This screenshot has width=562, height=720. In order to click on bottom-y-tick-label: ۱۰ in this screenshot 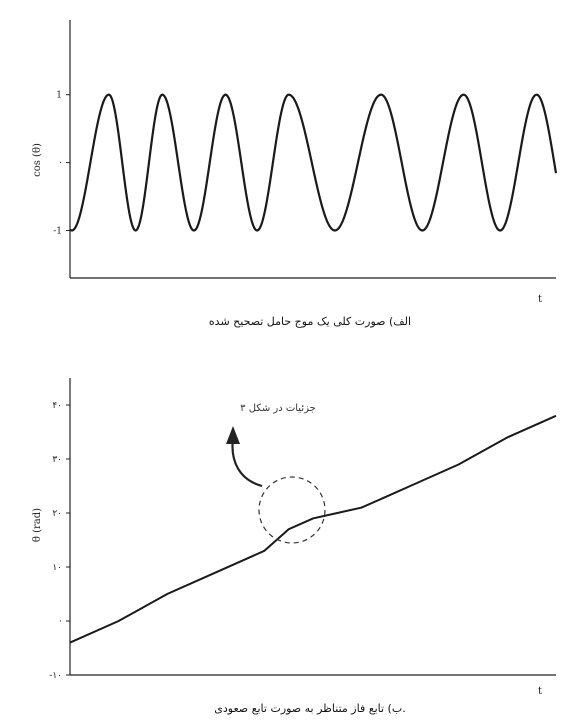, I will do `click(57, 568)`.